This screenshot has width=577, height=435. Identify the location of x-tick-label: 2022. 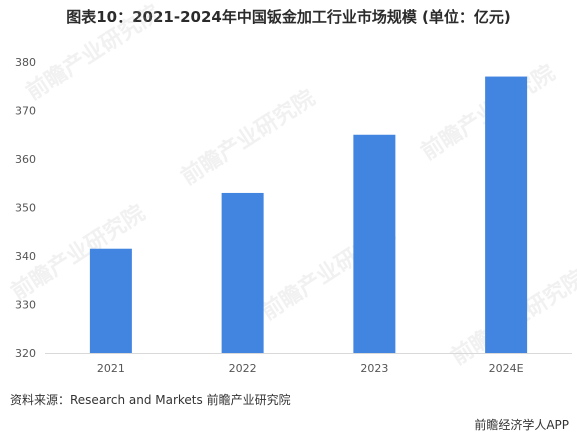
(243, 368).